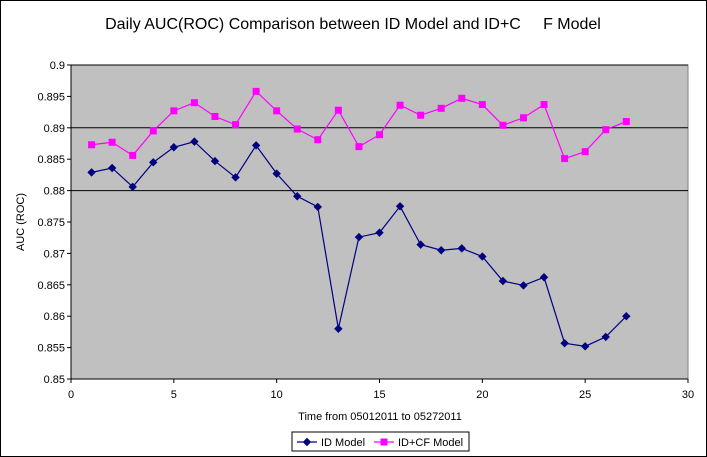  What do you see at coordinates (54, 254) in the screenshot?
I see `y-tick-label: 0.87` at bounding box center [54, 254].